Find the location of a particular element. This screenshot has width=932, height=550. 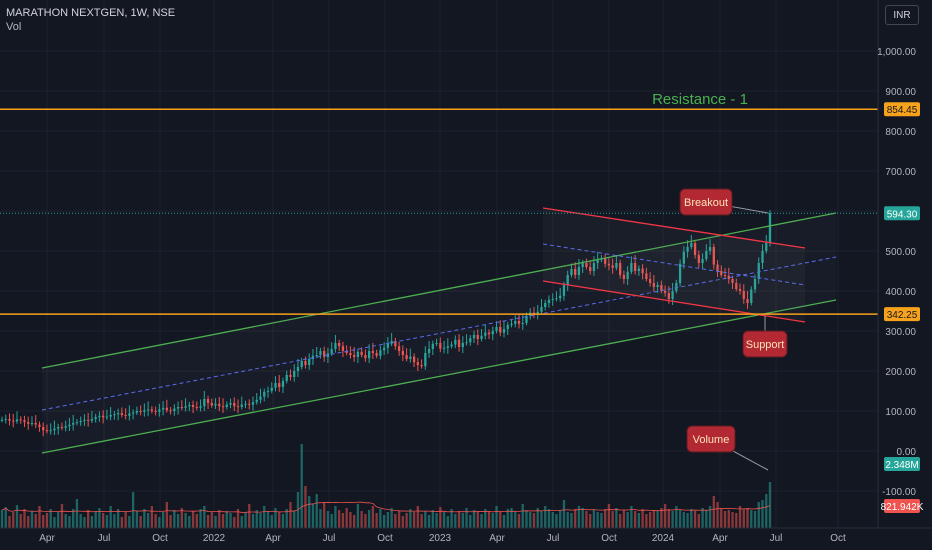

x-tick-label: 2023 is located at coordinates (440, 538).